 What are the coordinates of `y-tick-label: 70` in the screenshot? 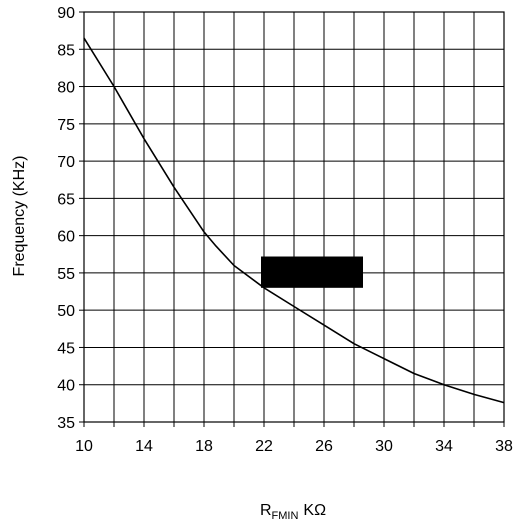 It's located at (66, 162).